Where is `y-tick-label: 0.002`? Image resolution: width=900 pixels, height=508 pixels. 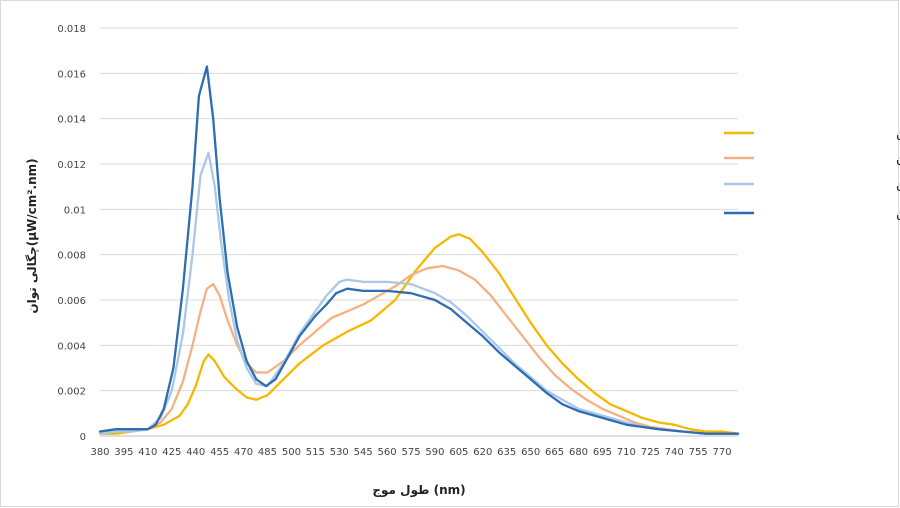 y-tick-label: 0.002 is located at coordinates (71, 392).